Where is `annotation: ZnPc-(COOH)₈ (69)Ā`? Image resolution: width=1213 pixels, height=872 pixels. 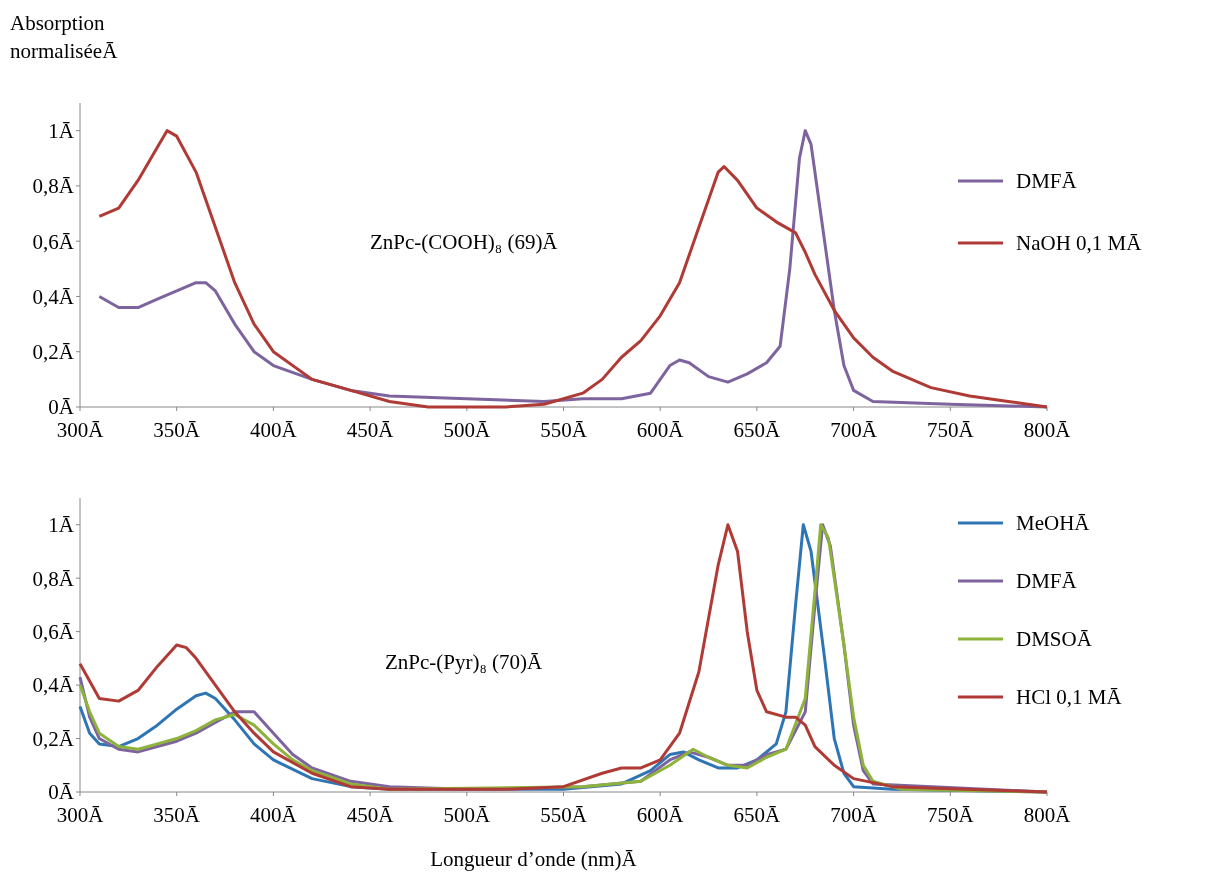
annotation: ZnPc-(COOH)₈ (69)Ā is located at coordinates (464, 241).